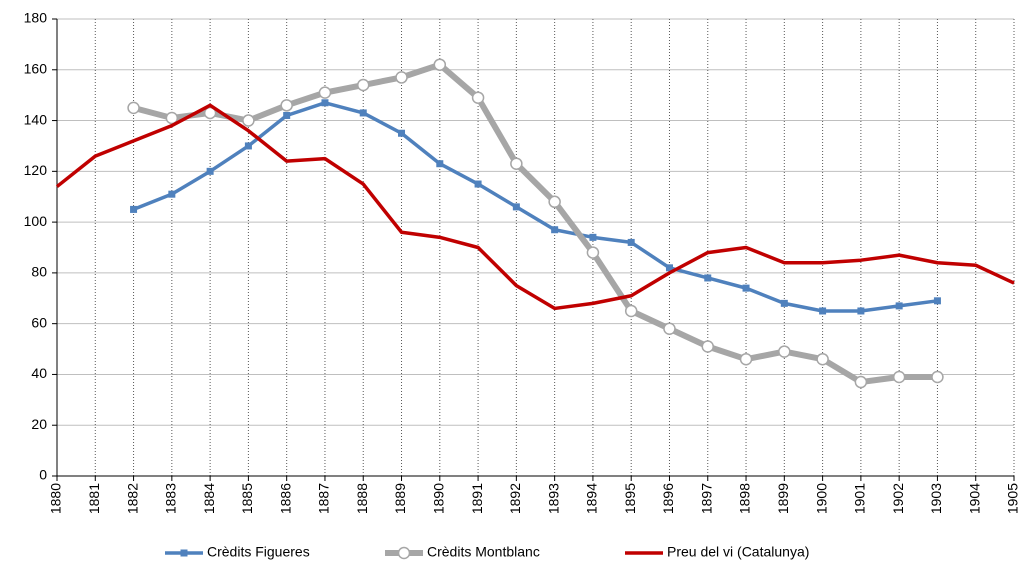 The height and width of the screenshot is (567, 1018). Describe the element at coordinates (39, 322) in the screenshot. I see `y-tick-label: 60` at that location.